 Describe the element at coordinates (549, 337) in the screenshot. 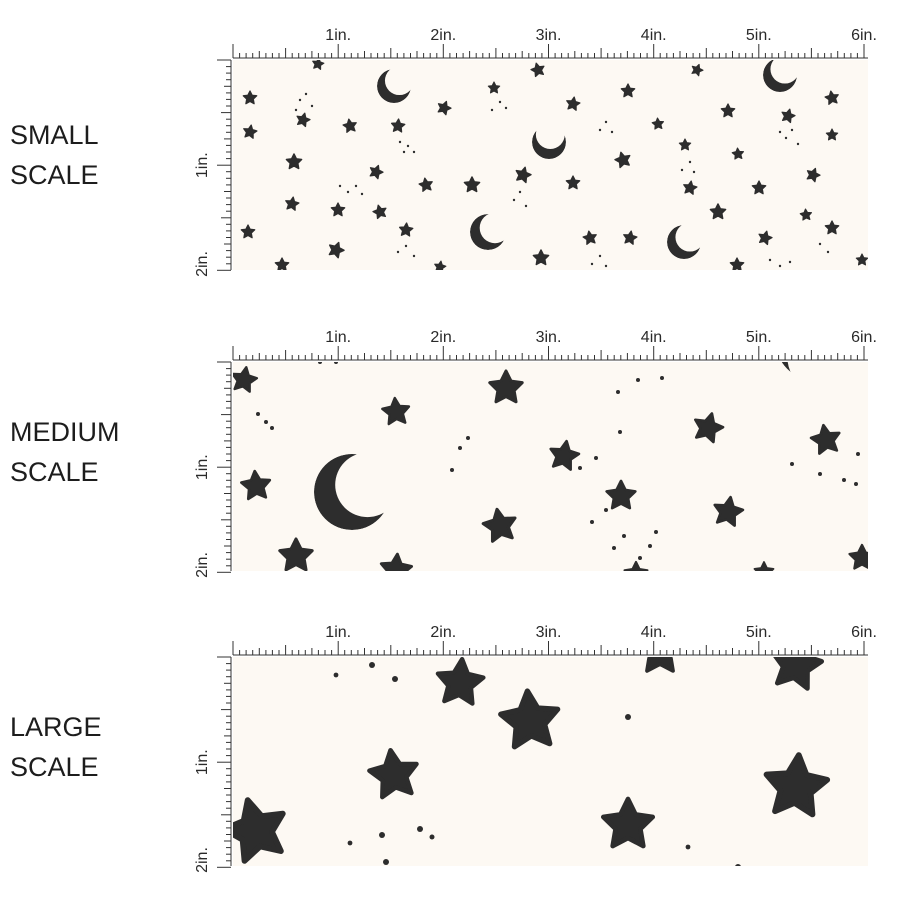

I see `ruler-label-top: 3in.` at that location.